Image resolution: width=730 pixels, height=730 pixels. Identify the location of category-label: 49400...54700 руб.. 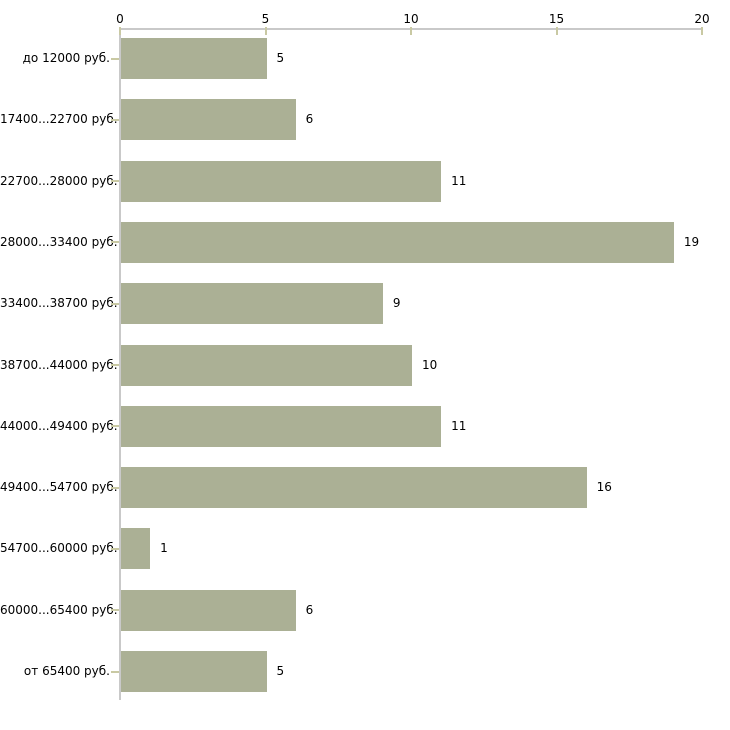
(59, 487).